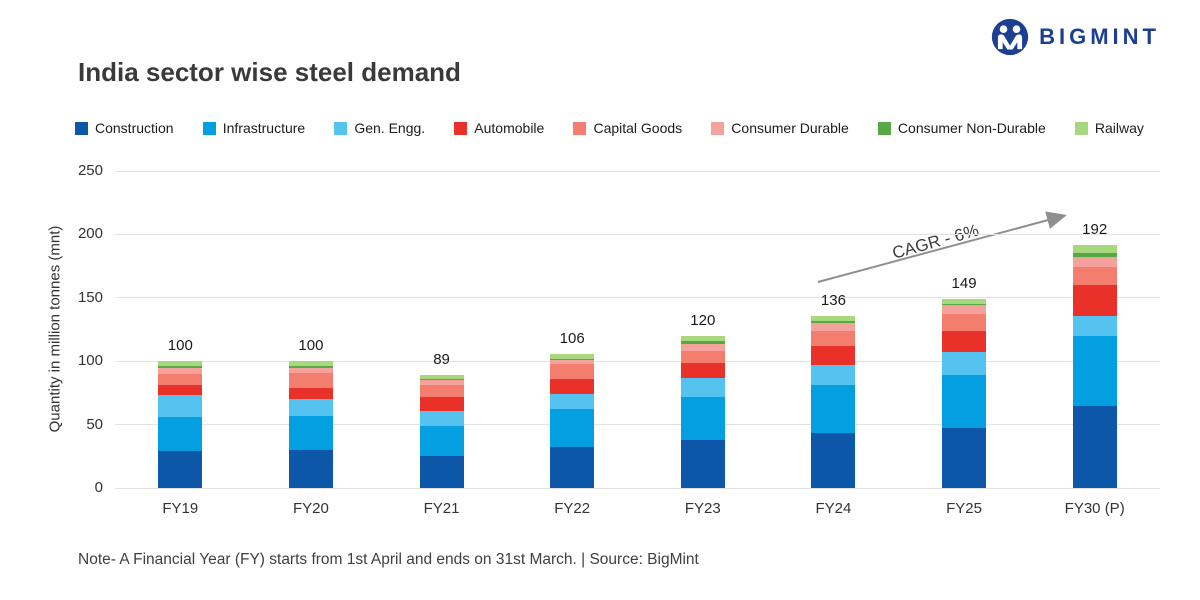 The width and height of the screenshot is (1200, 600). What do you see at coordinates (572, 338) in the screenshot?
I see `bar-total-label: 106` at bounding box center [572, 338].